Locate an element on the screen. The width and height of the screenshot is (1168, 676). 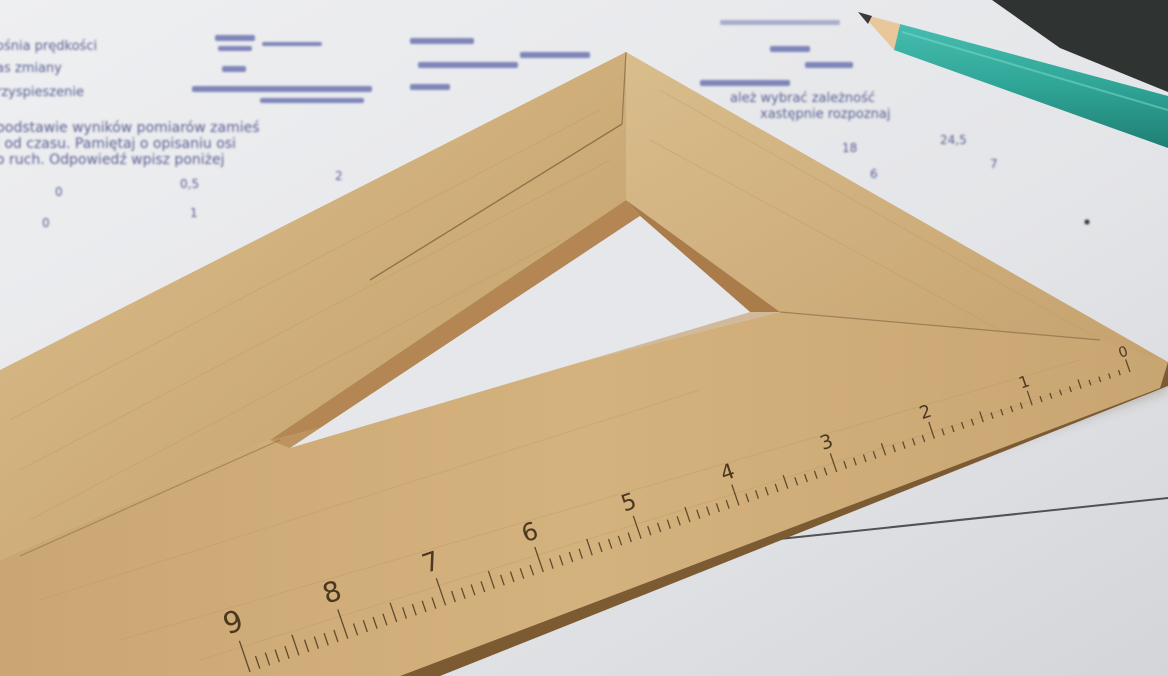
cutout-edge-left is located at coordinates (455, 324).